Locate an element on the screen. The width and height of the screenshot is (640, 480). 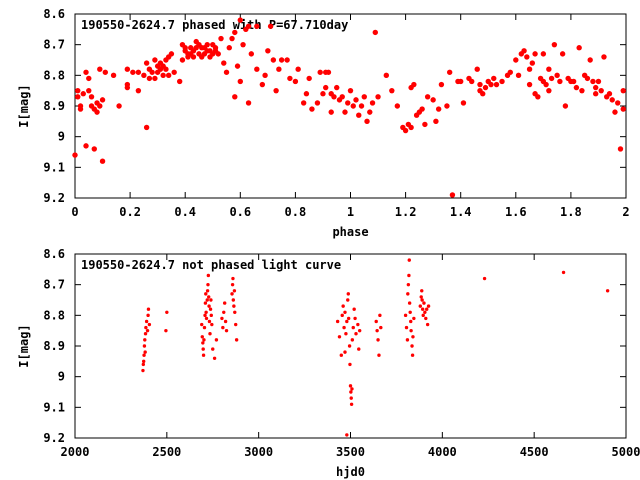
unphased-chart-title: 190550-2624.7 not phased light curve is located at coordinates (211, 265).